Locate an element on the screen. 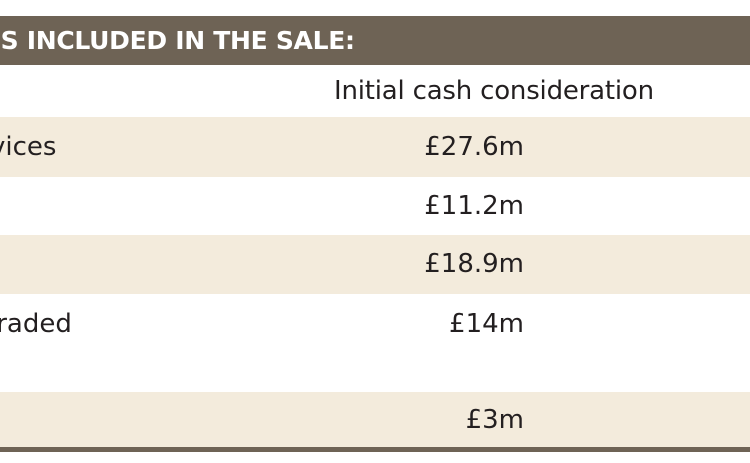  table-row: £18.9m is located at coordinates (375, 264).